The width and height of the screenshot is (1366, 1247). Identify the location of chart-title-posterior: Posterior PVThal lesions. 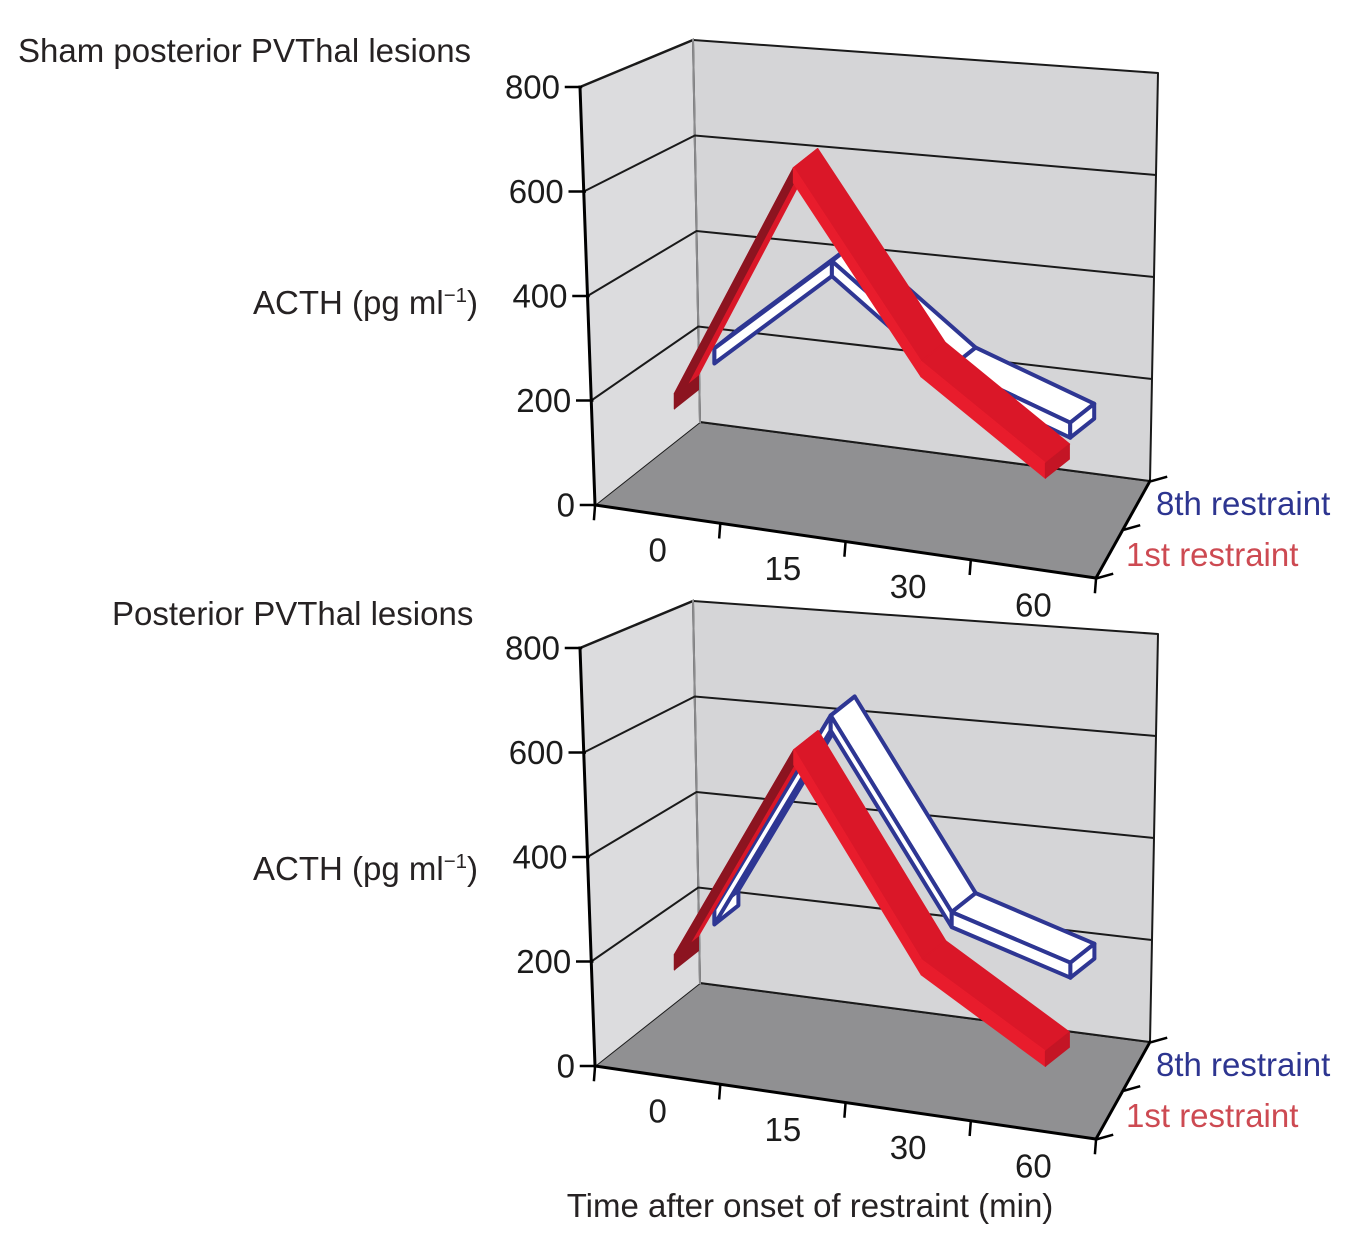
(293, 613).